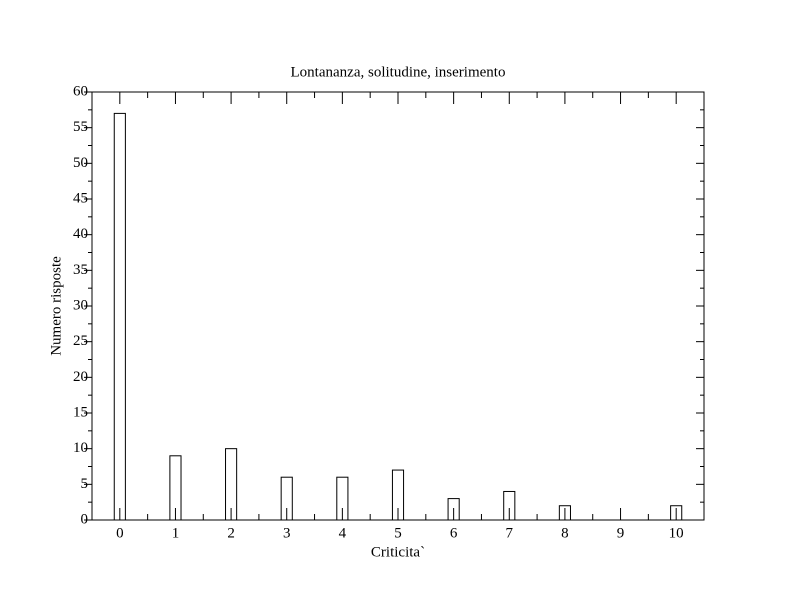 Image resolution: width=792 pixels, height=612 pixels. Describe the element at coordinates (287, 533) in the screenshot. I see `x-tick-label: 3` at that location.